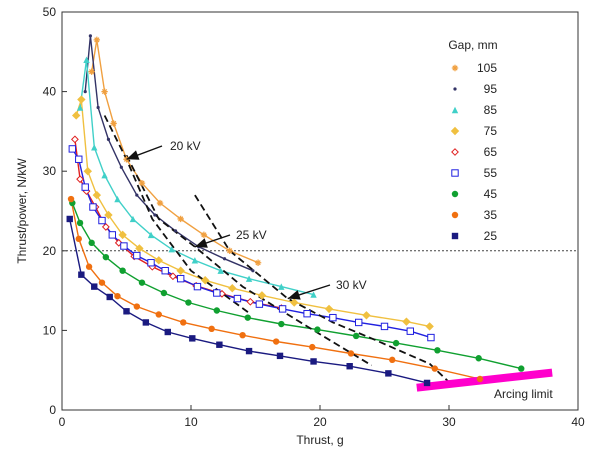 This screenshot has width=592, height=452. I want to click on legend-label-65: 65, so click(491, 152).